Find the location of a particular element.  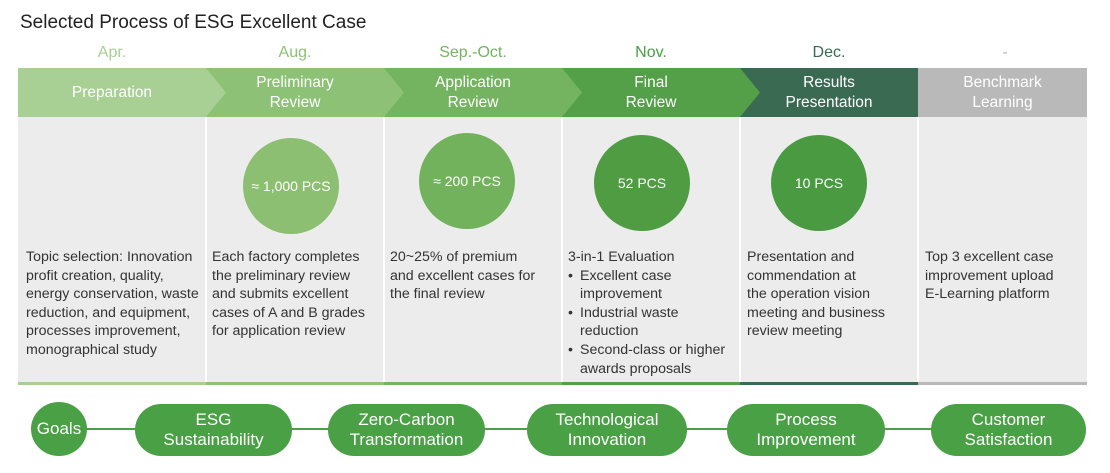

stage-preliminary-review: Preliminary Review is located at coordinates (295, 92).